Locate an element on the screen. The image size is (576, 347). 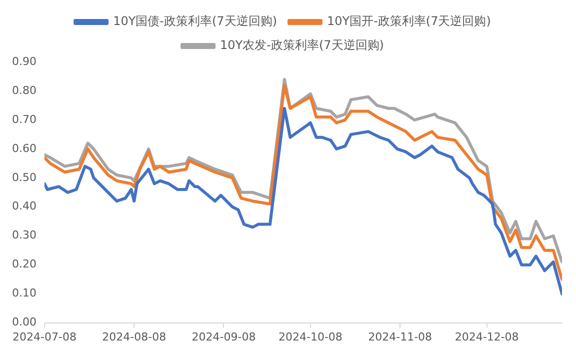
y-tick-label: 0.10 is located at coordinates (24, 293).